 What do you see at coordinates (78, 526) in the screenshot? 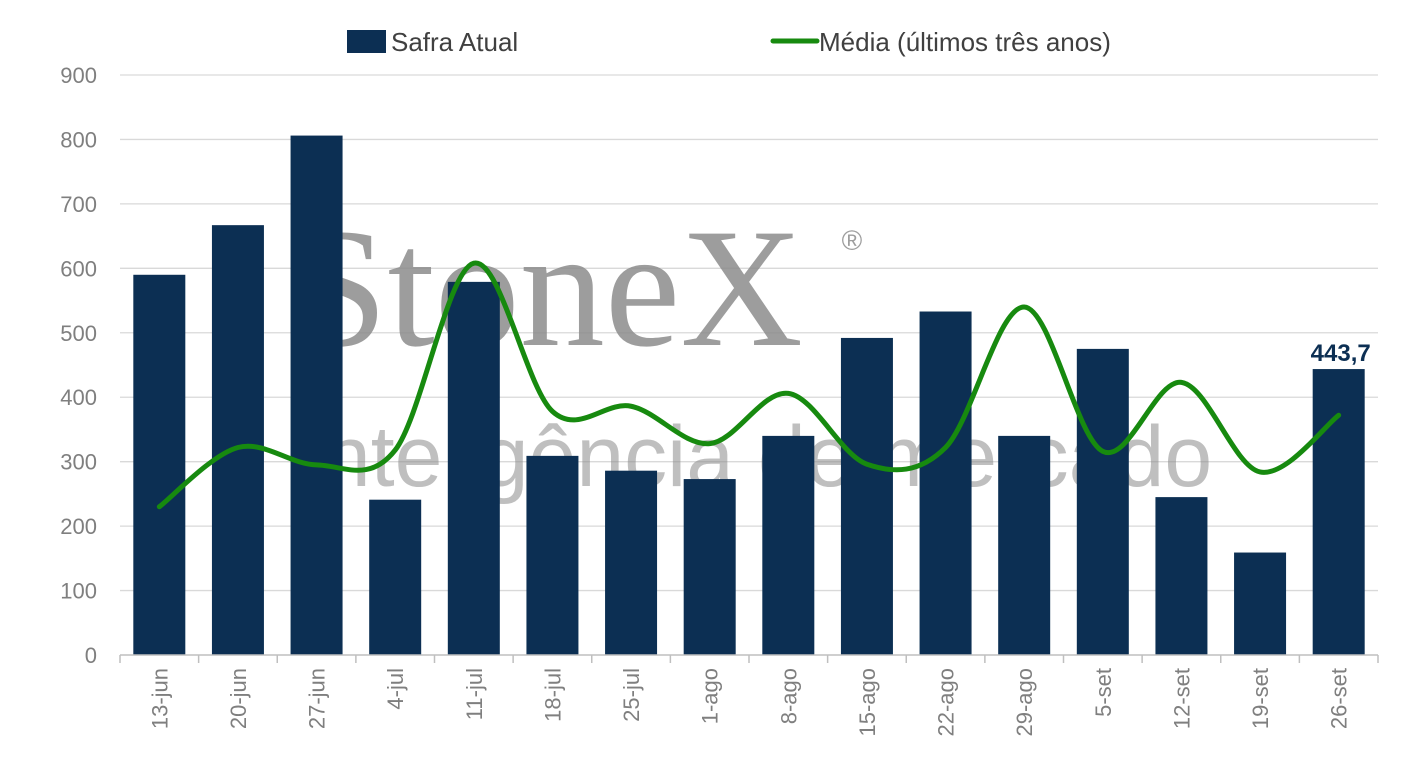
I see `y-tick-label: 200` at bounding box center [78, 526].